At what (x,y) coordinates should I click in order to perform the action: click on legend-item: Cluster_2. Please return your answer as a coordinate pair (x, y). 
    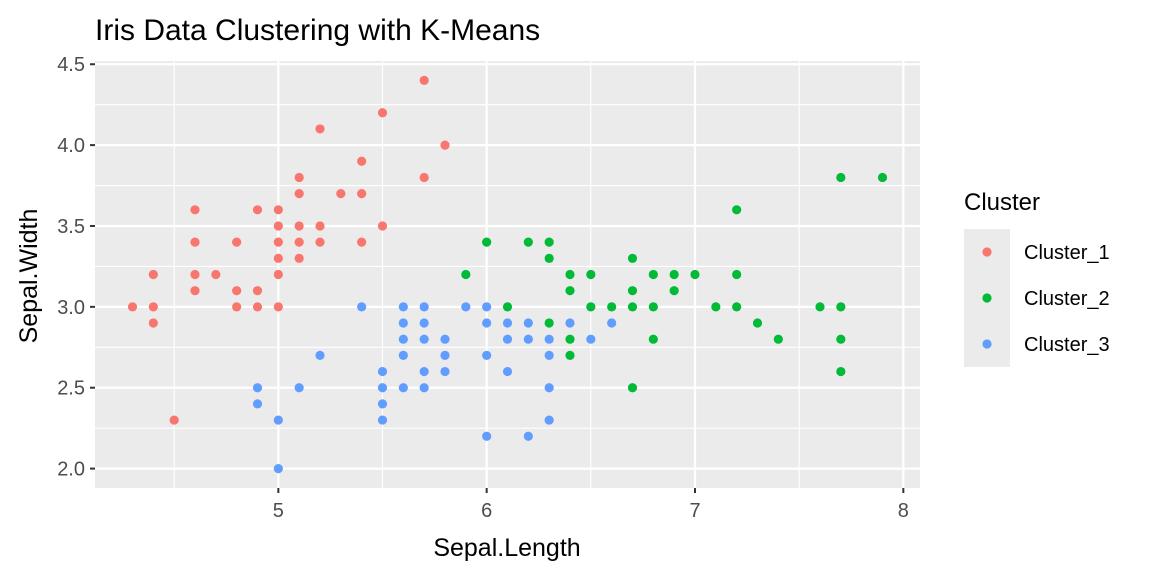
    Looking at the image, I should click on (1037, 298).